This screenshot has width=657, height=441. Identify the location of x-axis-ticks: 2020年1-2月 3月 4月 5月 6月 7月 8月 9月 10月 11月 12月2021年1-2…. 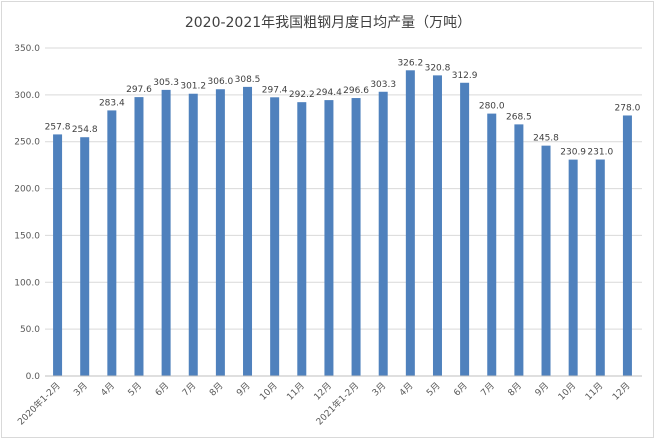
(324, 404).